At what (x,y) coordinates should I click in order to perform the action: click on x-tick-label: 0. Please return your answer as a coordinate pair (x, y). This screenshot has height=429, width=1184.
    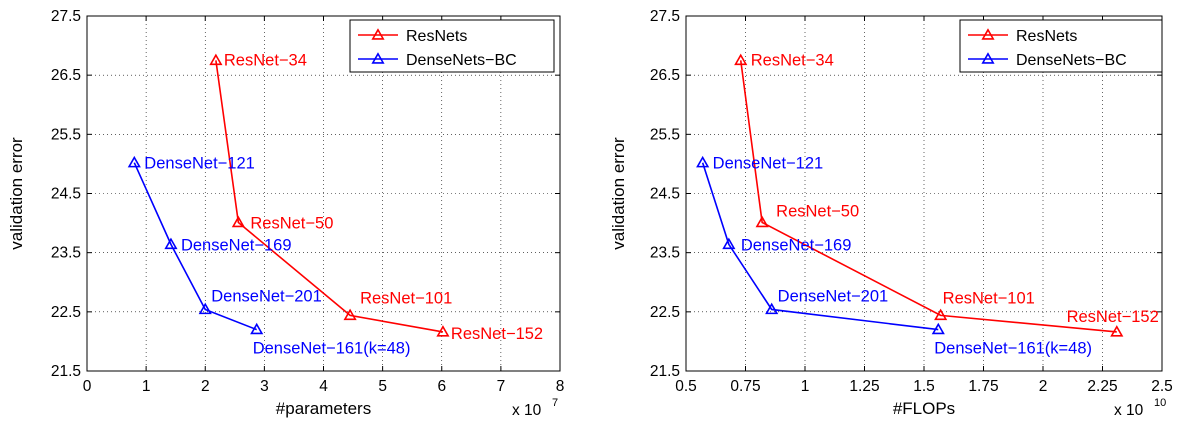
    Looking at the image, I should click on (87, 386).